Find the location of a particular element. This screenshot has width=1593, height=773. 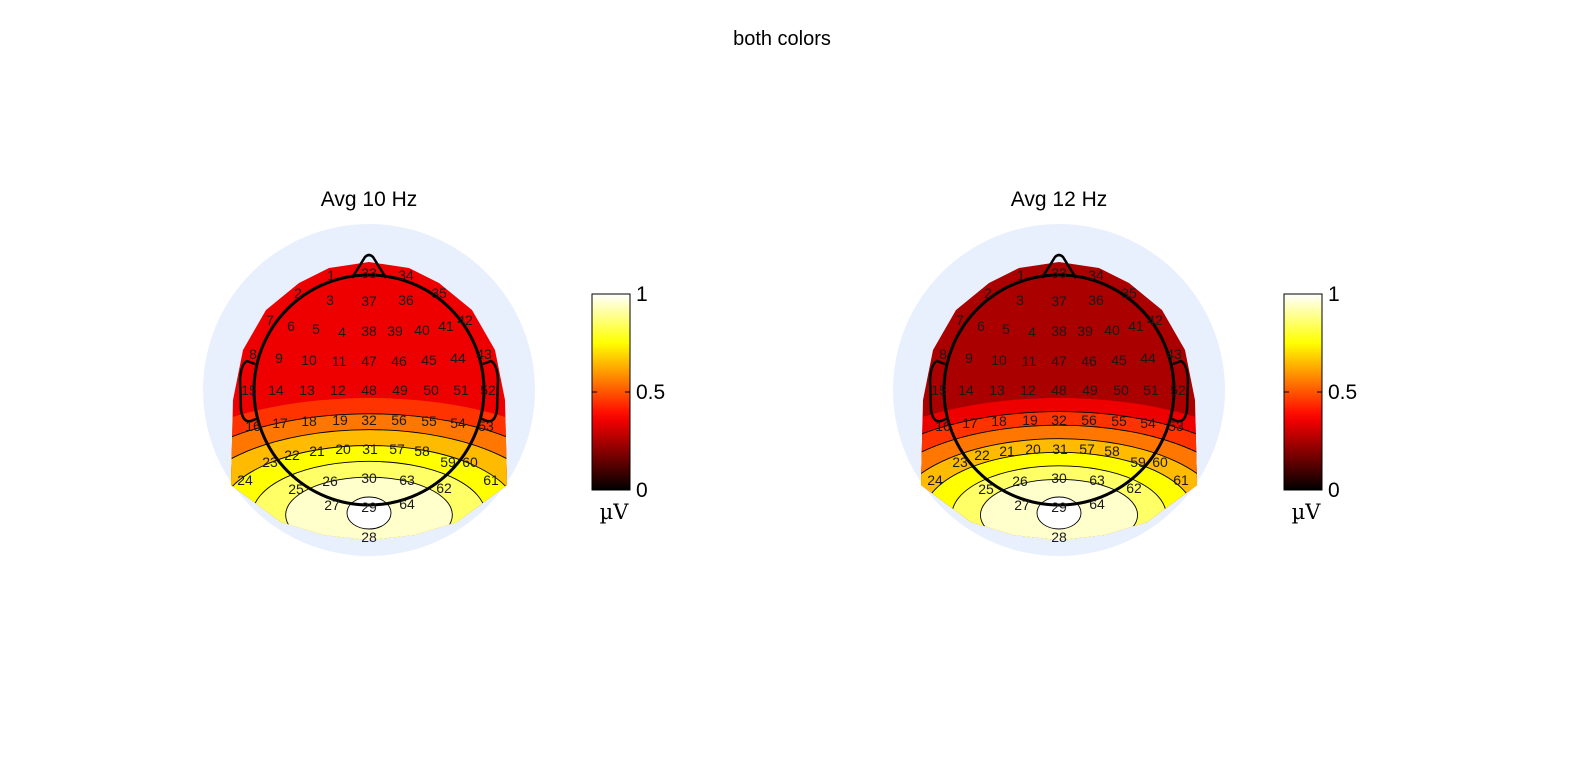

electrode-label-29: 29 is located at coordinates (369, 507).